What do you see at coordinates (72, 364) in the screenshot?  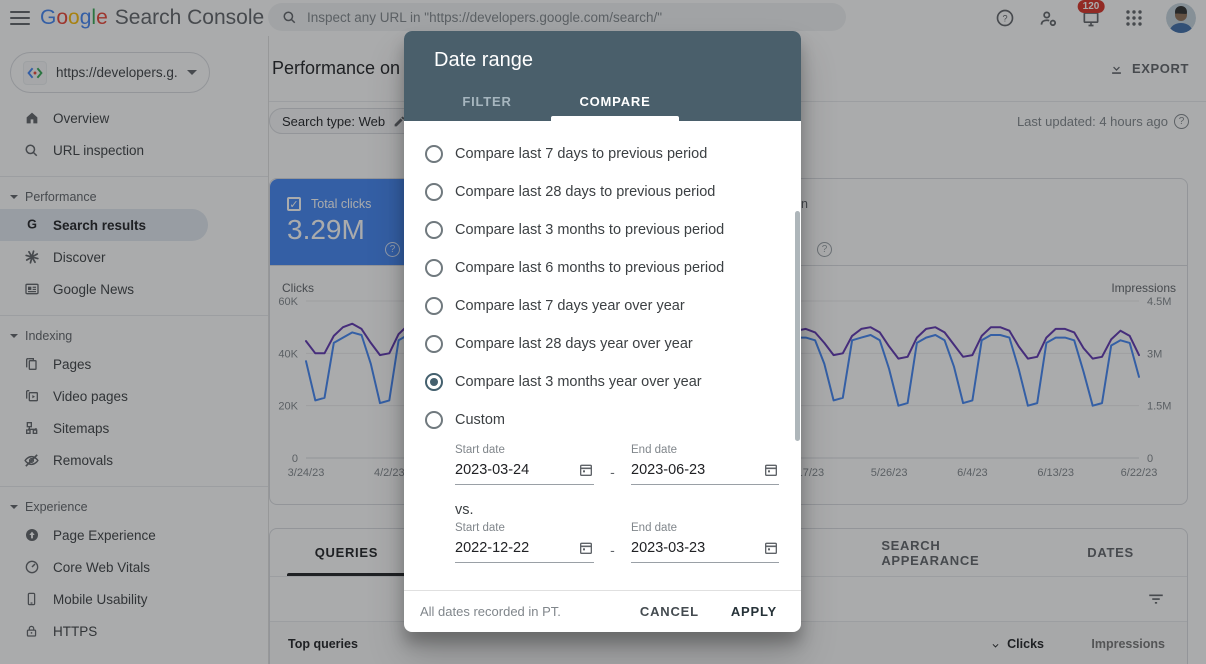 I see `sidebar-item-label: Pages` at bounding box center [72, 364].